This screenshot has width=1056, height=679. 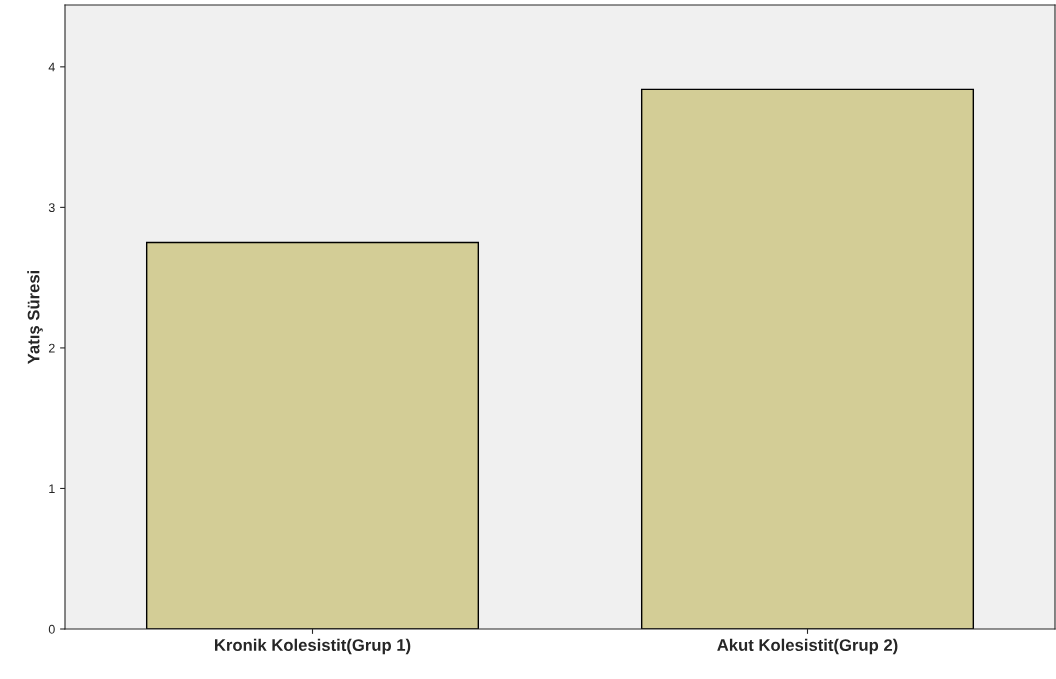 I want to click on x-tick-label: Akut Kolesistit(Grup 2), so click(x=807, y=646).